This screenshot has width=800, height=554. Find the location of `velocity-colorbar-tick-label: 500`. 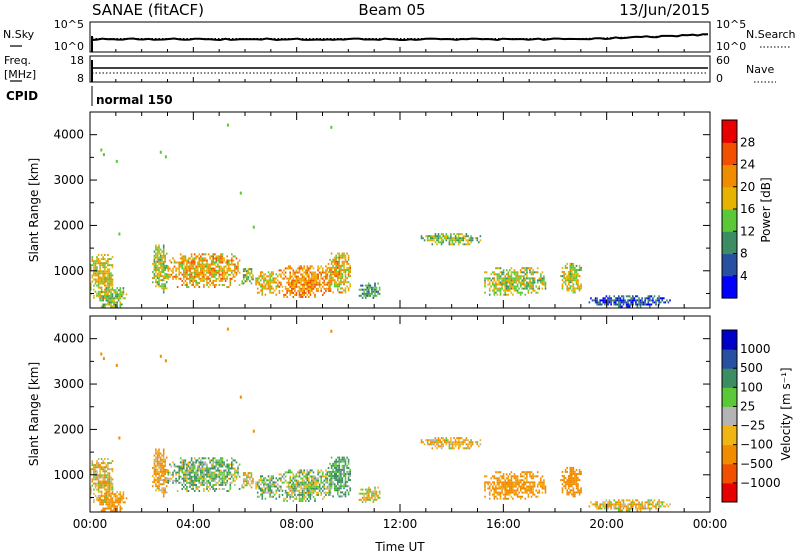

velocity-colorbar-tick-label: 500 is located at coordinates (751, 368).